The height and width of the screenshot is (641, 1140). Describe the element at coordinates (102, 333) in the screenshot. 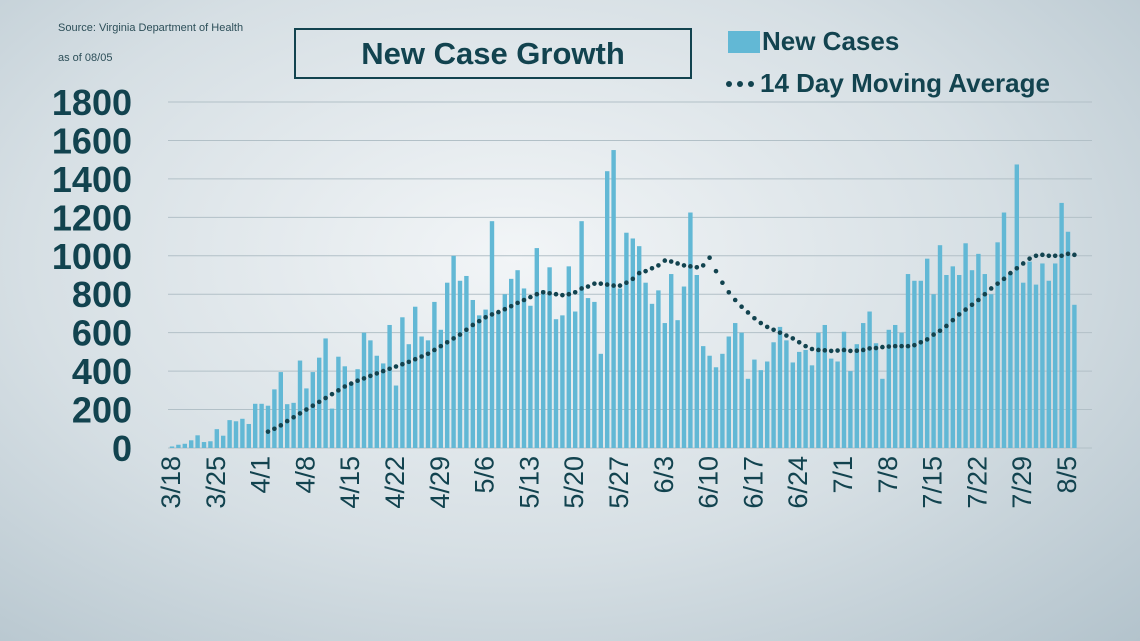

I see `y-tick-label: 600` at that location.